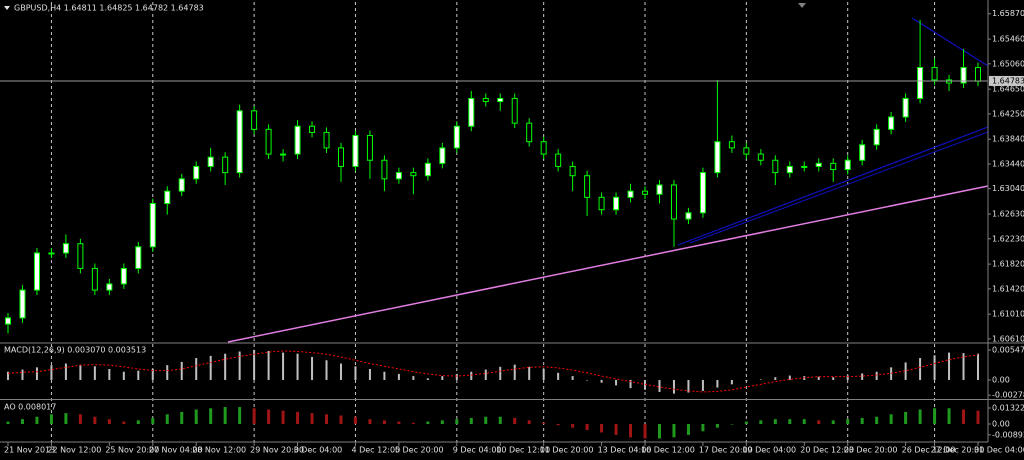 Image resolution: width=1024 pixels, height=460 pixels. I want to click on macd-title: MACD(12,26,9) 0.003070 0.003513, so click(75, 350).